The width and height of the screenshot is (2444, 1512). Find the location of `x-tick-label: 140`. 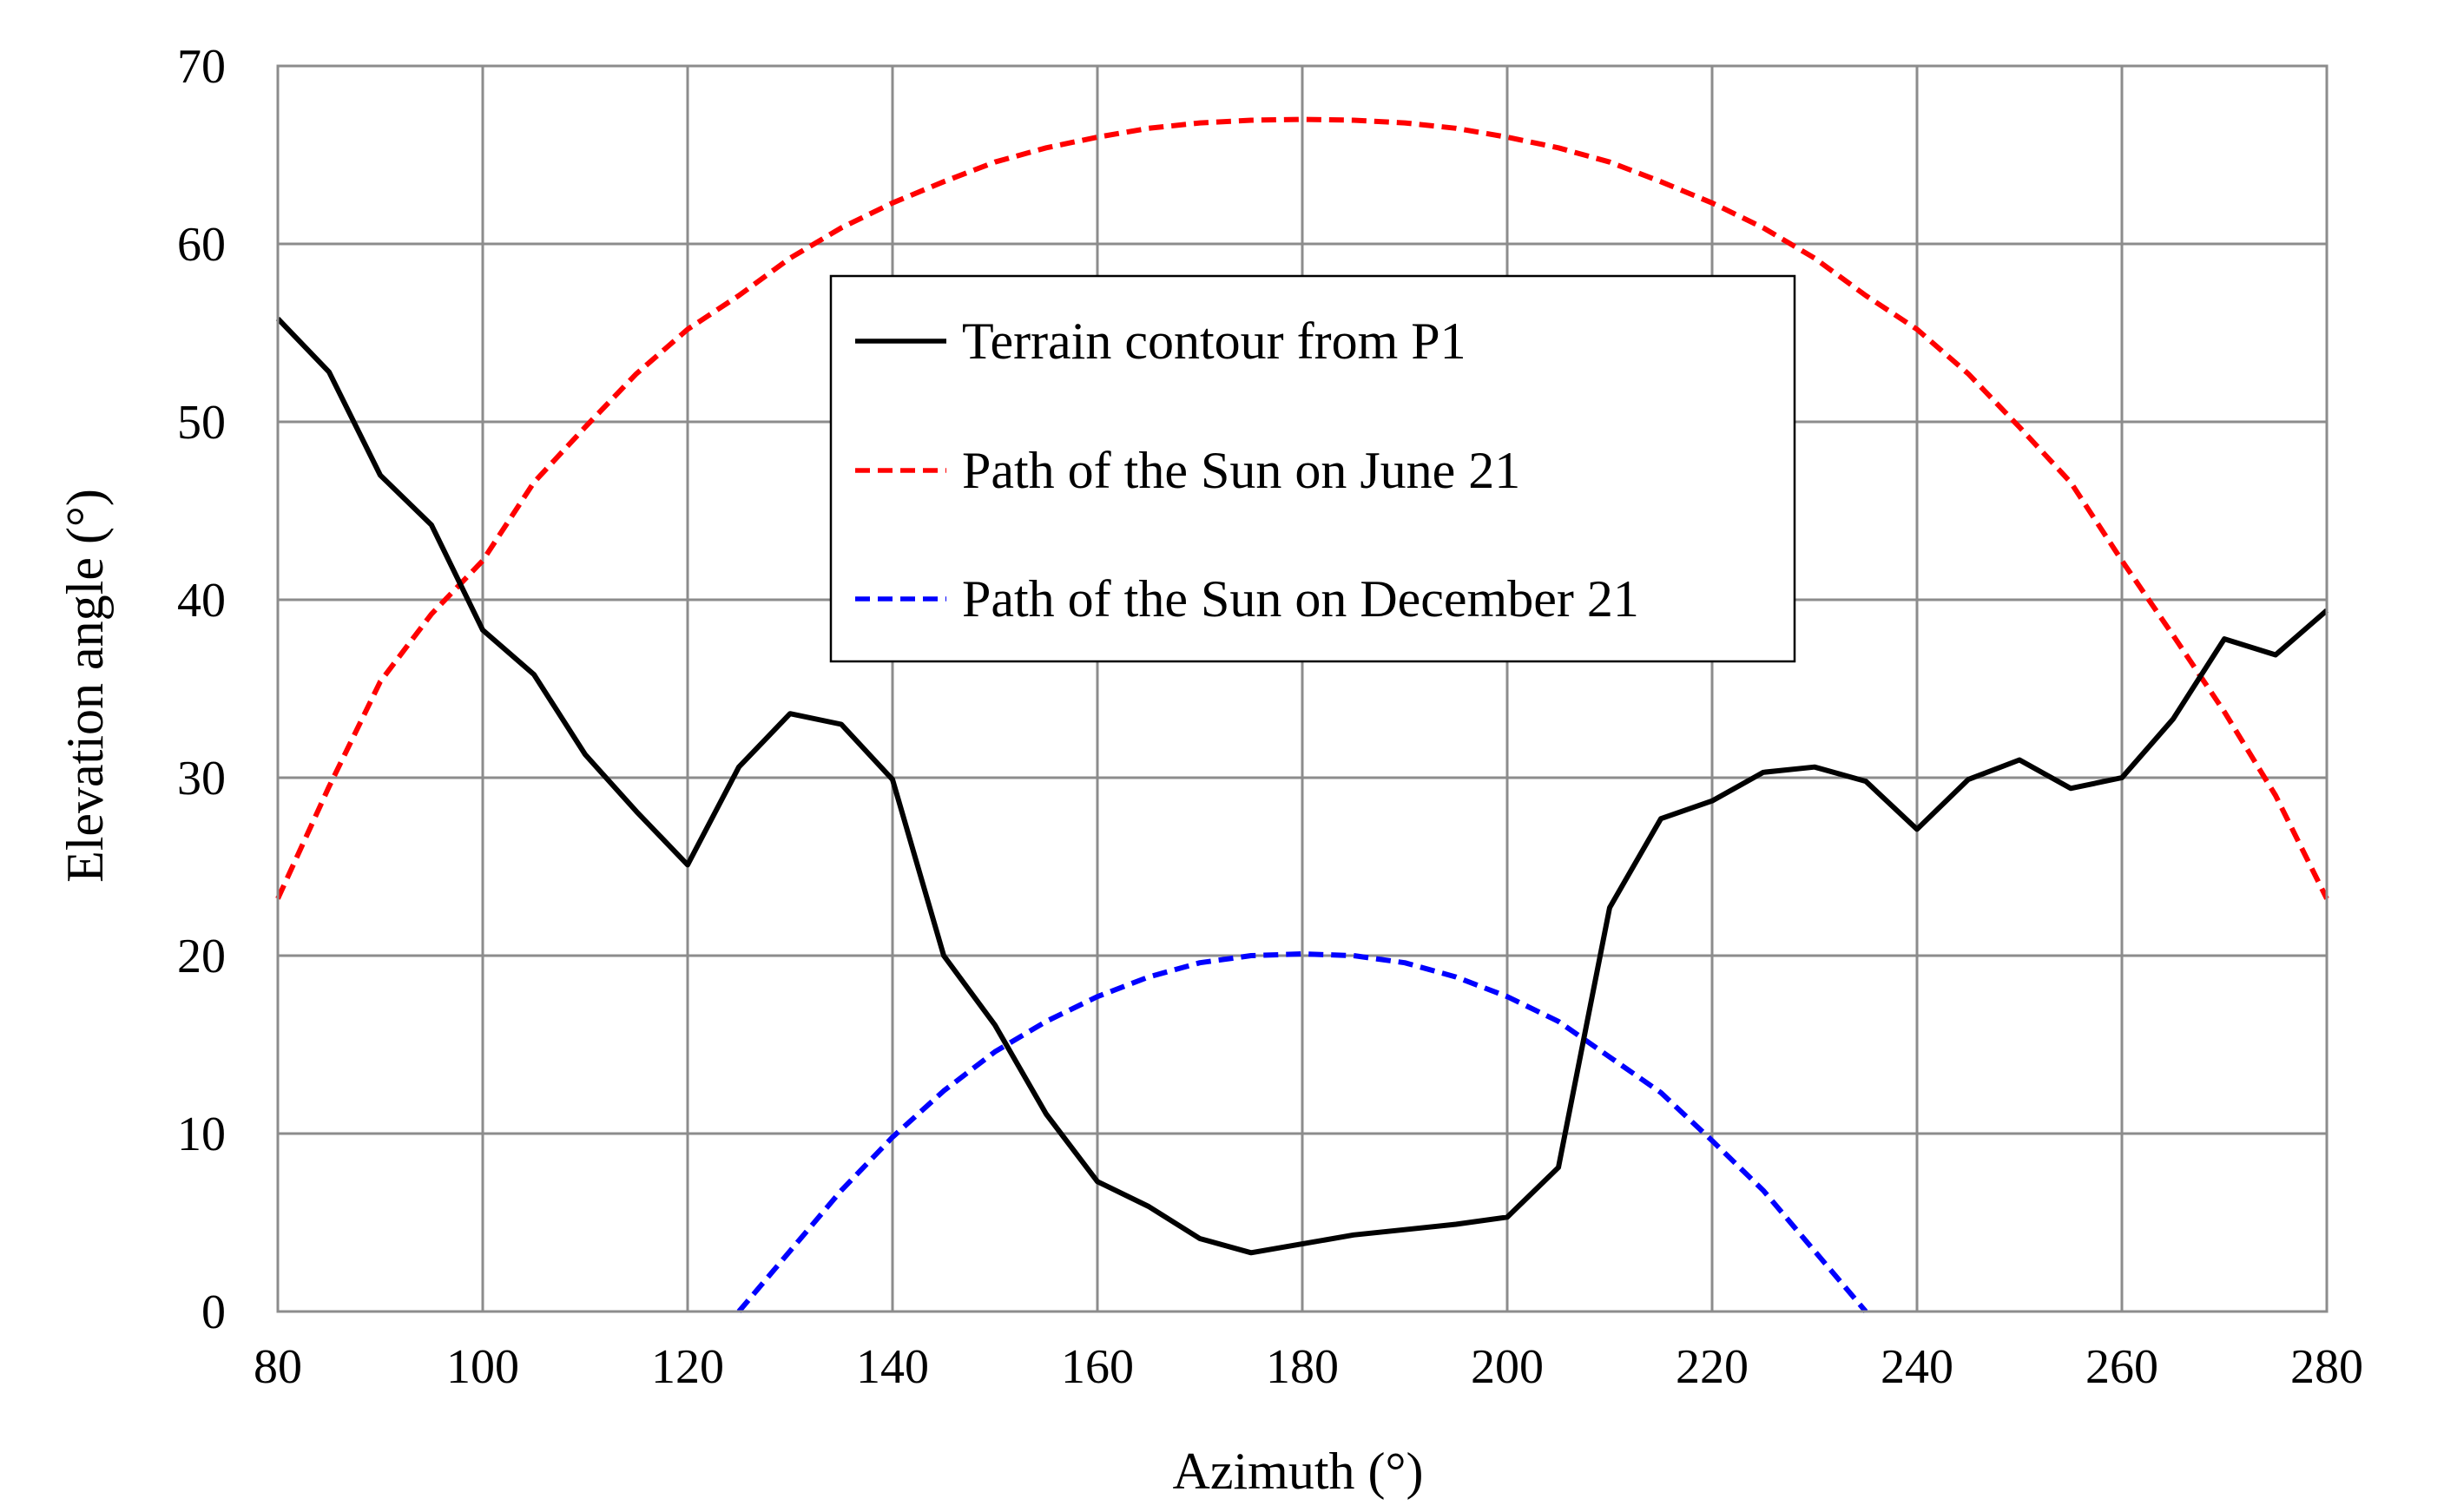

x-tick-label: 140 is located at coordinates (892, 1367).